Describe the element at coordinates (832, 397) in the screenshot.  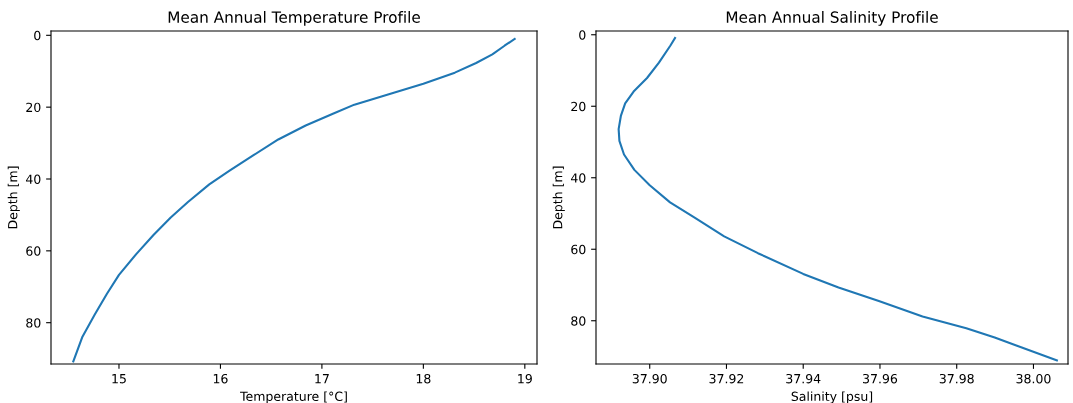
I see `x-axis-title: Salinity [psu]` at that location.